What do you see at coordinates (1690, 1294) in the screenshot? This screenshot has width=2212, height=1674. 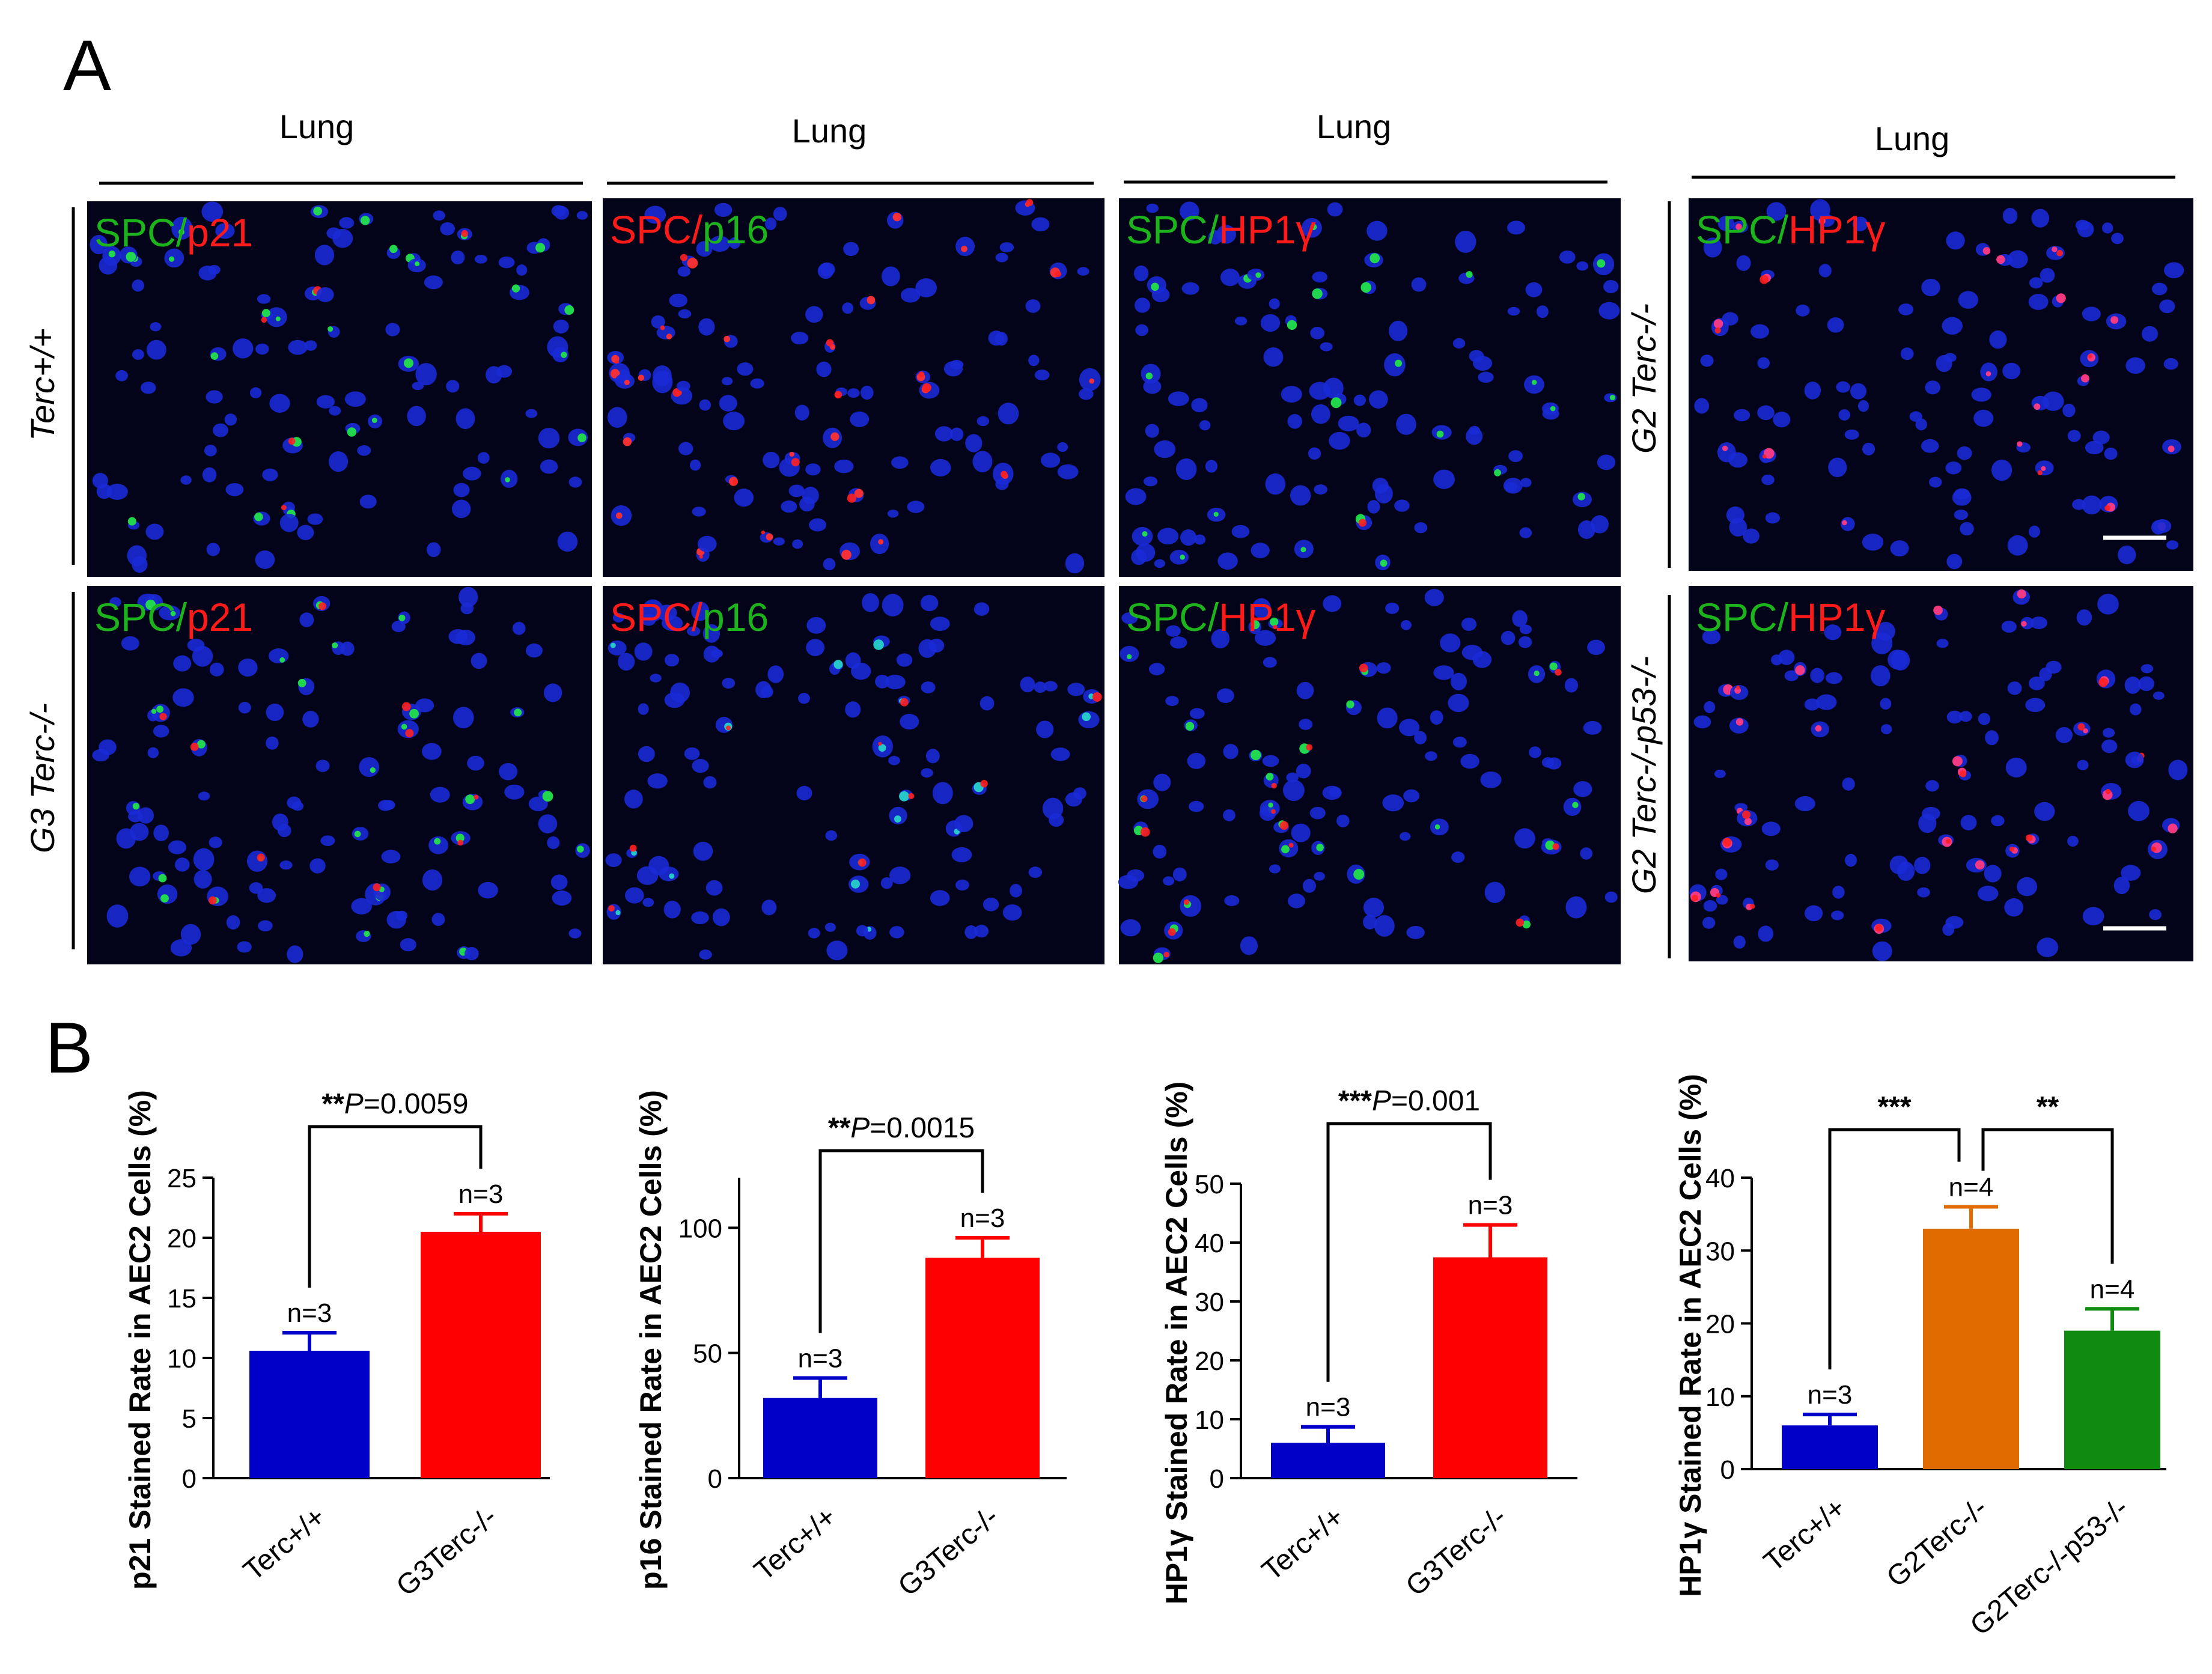 I see `y-axis-label-text: Stained Rate in AEC2 Cells (%)` at bounding box center [1690, 1294].